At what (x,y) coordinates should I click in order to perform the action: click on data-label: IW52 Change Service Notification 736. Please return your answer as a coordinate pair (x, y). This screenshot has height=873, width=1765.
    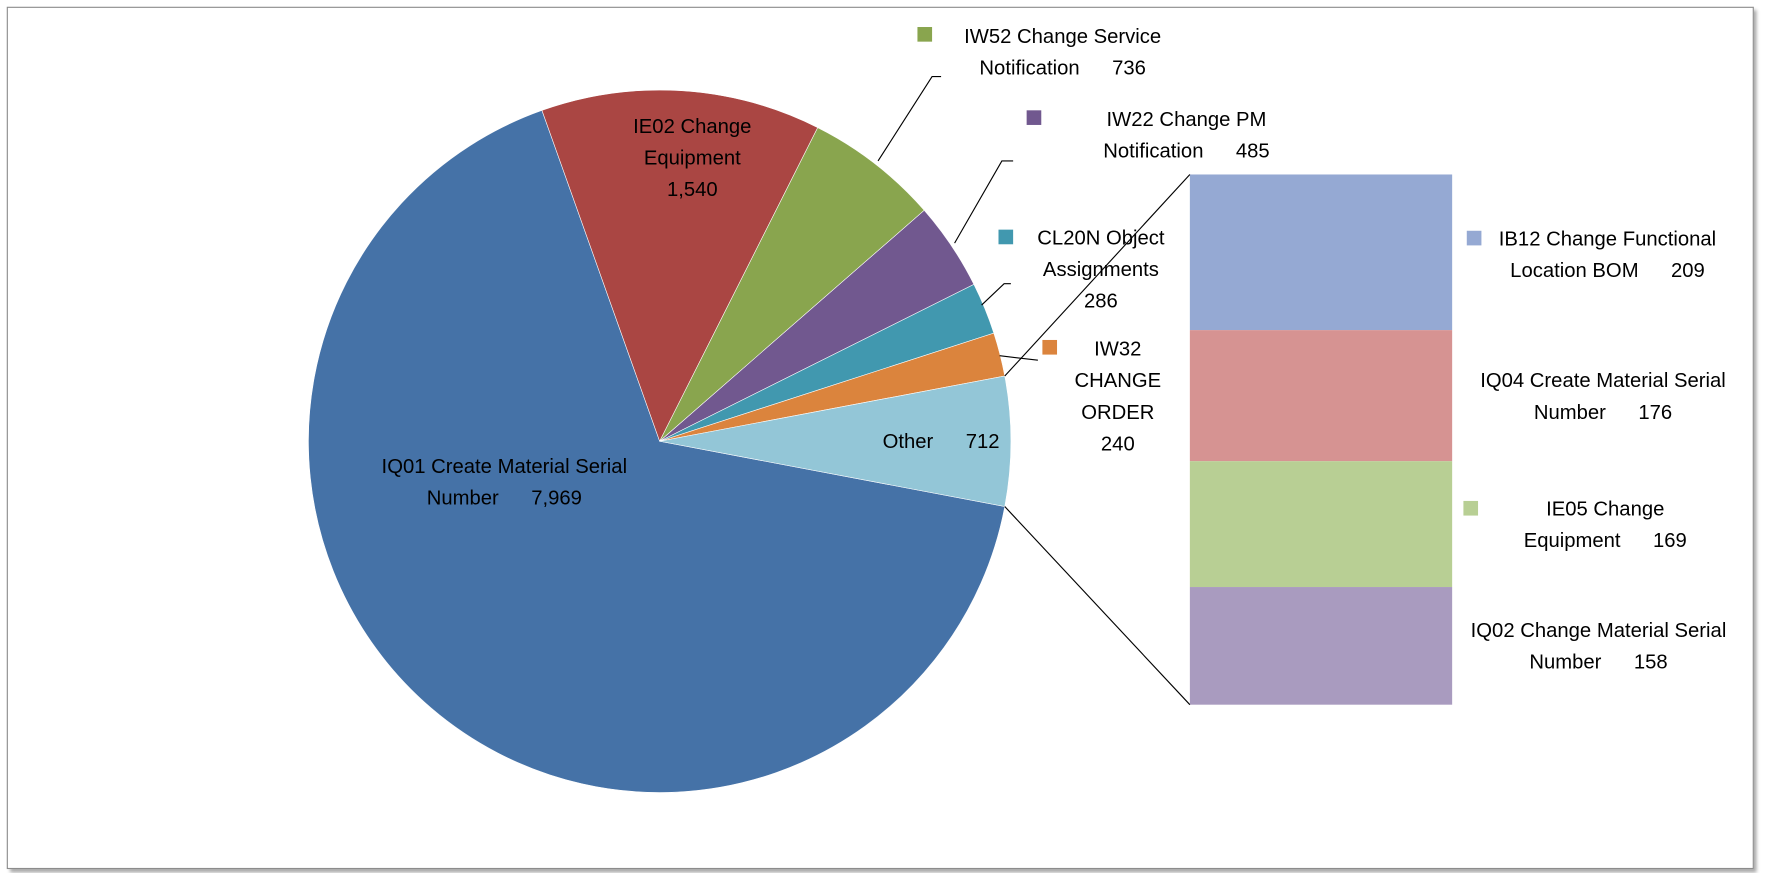
    Looking at the image, I should click on (1063, 51).